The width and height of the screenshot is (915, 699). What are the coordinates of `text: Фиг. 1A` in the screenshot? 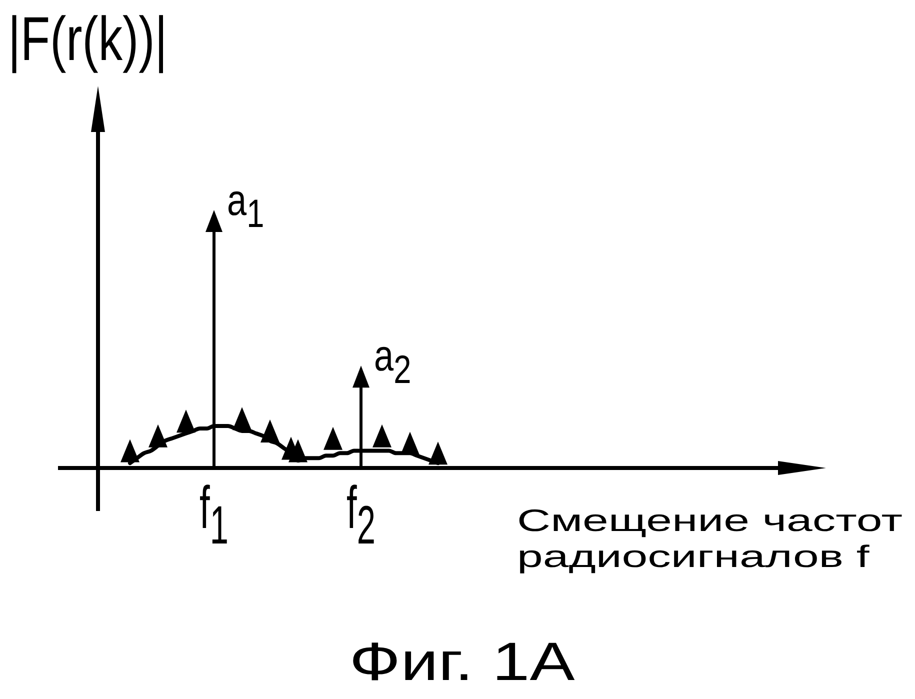 It's located at (462, 661).